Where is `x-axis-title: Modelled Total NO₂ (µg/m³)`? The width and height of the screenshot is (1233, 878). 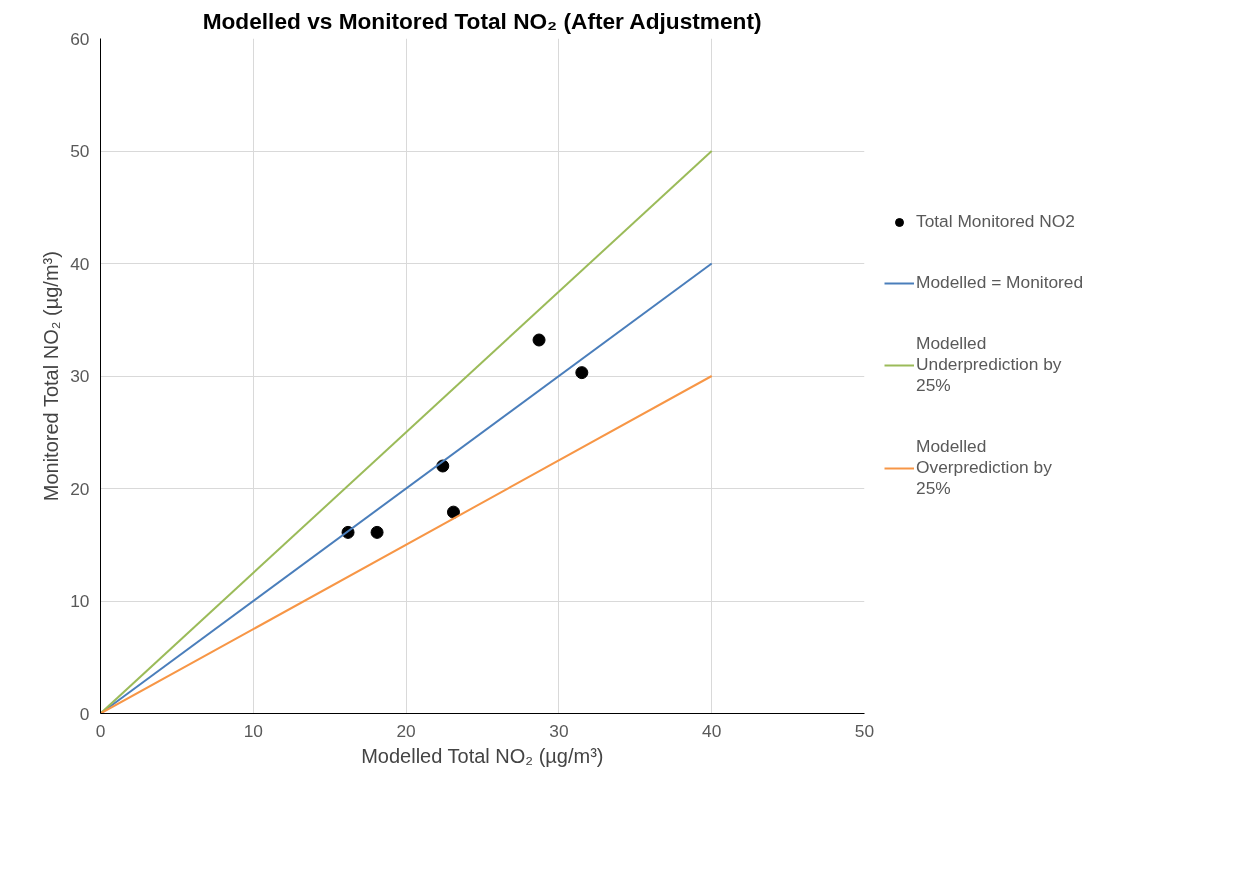
x-axis-title: Modelled Total NO₂ (µg/m³) is located at coordinates (482, 755).